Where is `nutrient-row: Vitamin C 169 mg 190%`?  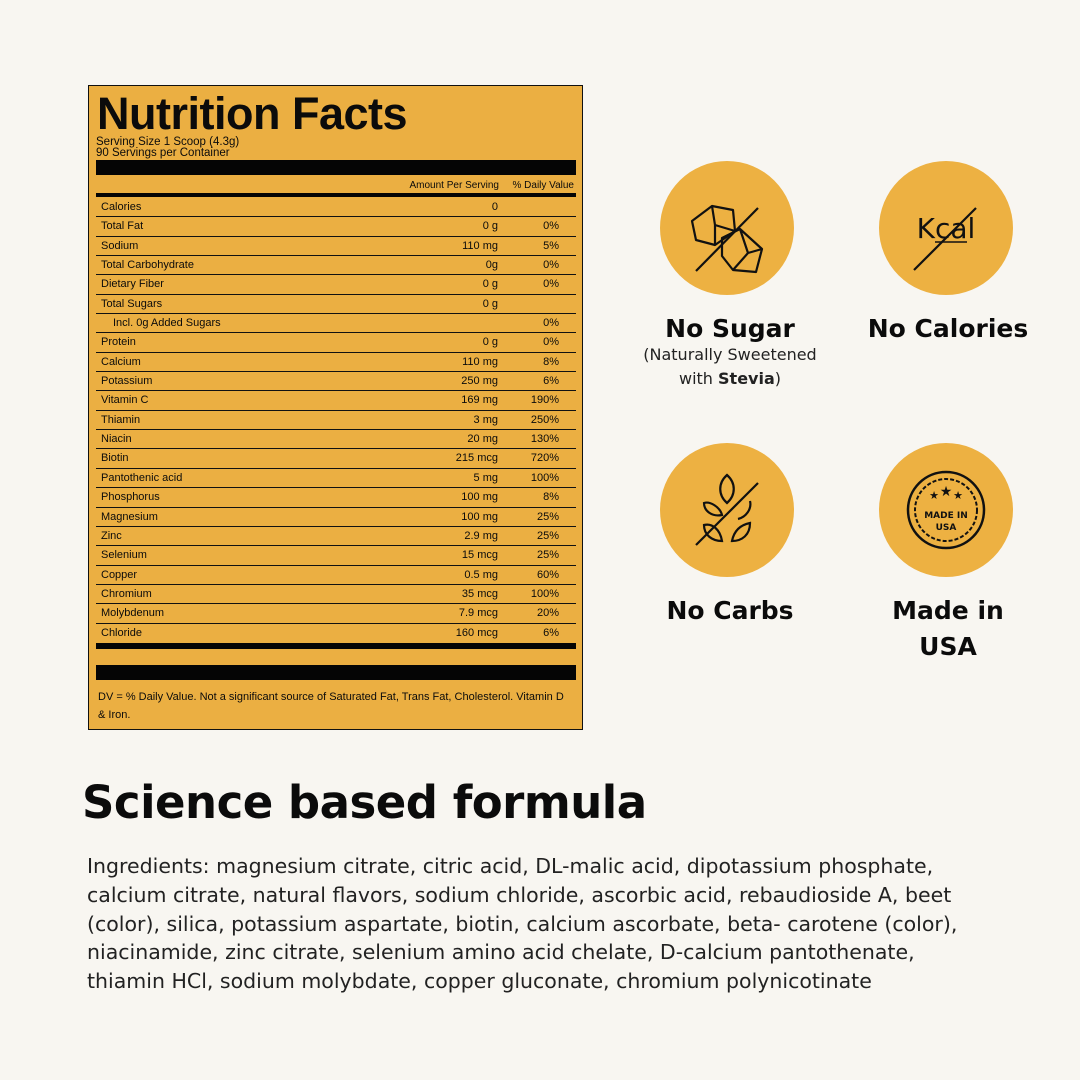 nutrient-row: Vitamin C 169 mg 190% is located at coordinates (336, 401).